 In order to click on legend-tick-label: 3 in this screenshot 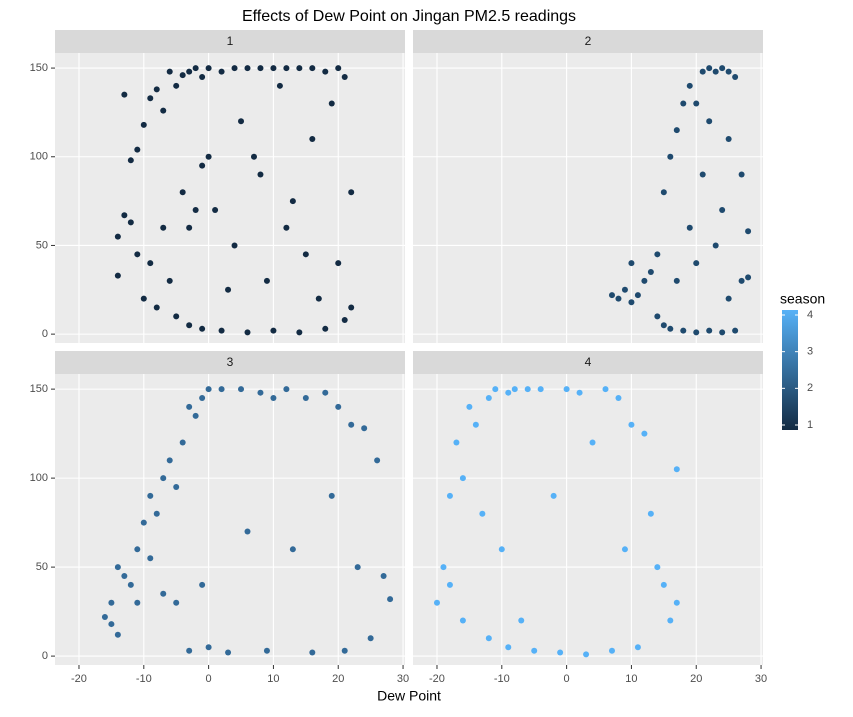, I will do `click(810, 352)`.